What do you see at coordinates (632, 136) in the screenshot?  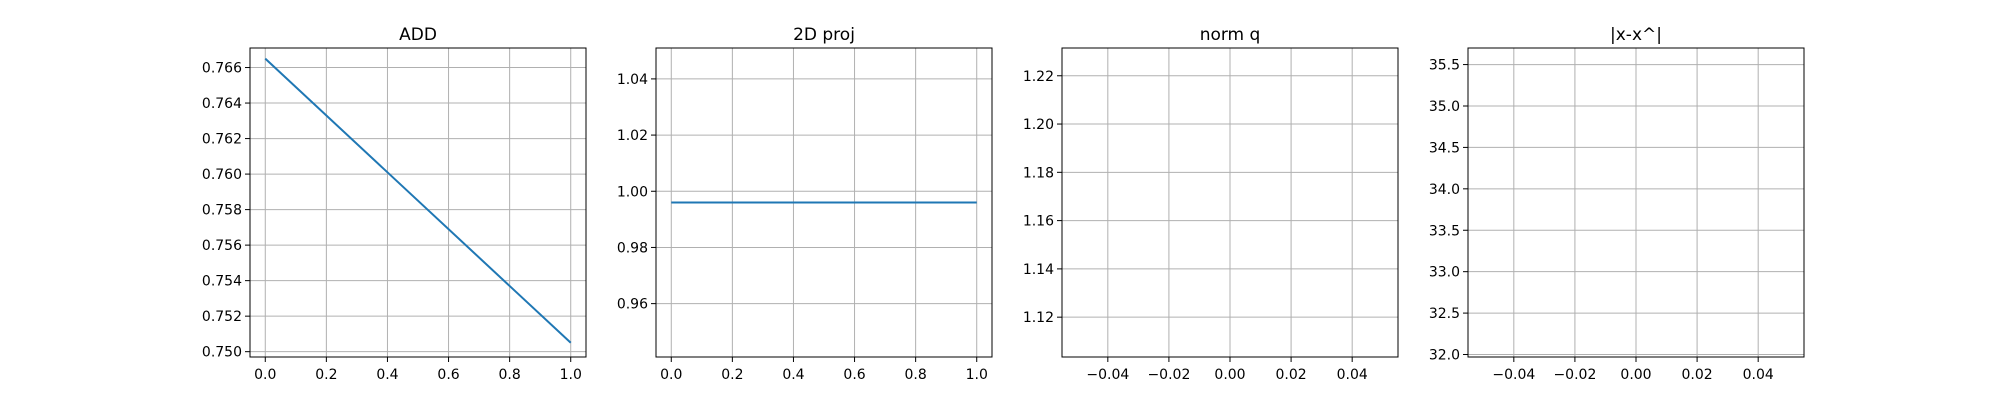 I see `y-tick-label: 1.02` at bounding box center [632, 136].